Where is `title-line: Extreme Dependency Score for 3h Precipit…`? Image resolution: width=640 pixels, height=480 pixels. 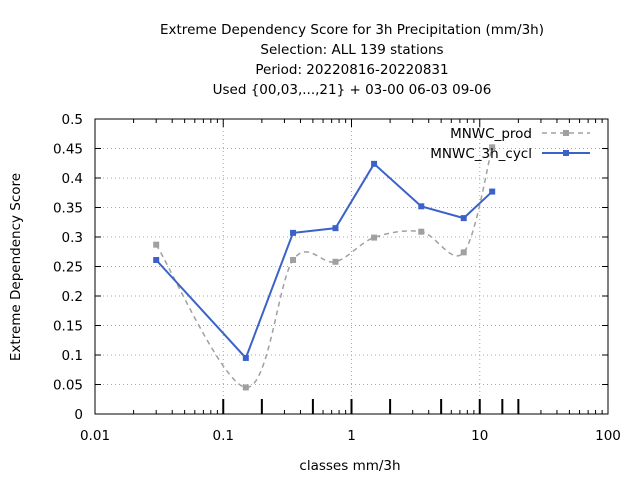 title-line: Extreme Dependency Score for 3h Precipit… is located at coordinates (352, 30).